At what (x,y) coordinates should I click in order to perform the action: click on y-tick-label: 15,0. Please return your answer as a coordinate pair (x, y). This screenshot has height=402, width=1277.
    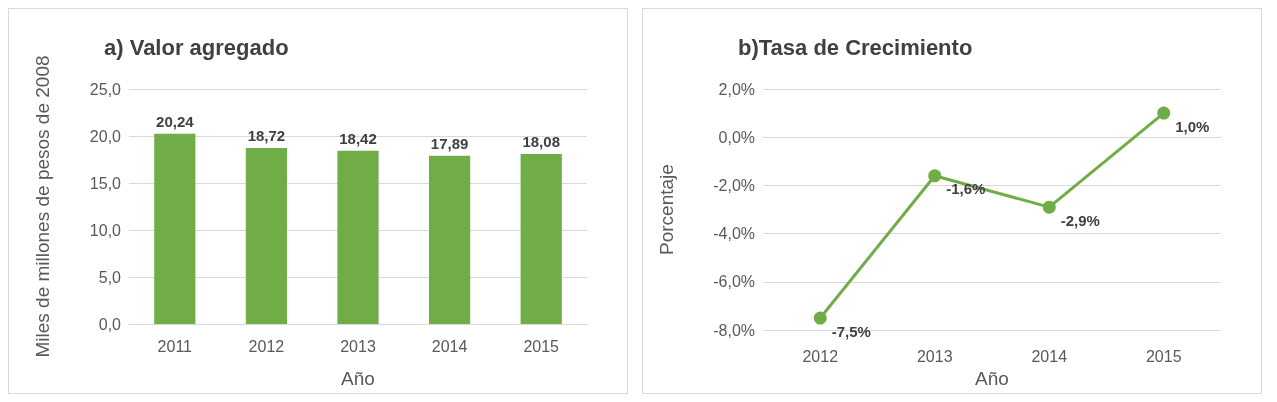
    Looking at the image, I should click on (105, 183).